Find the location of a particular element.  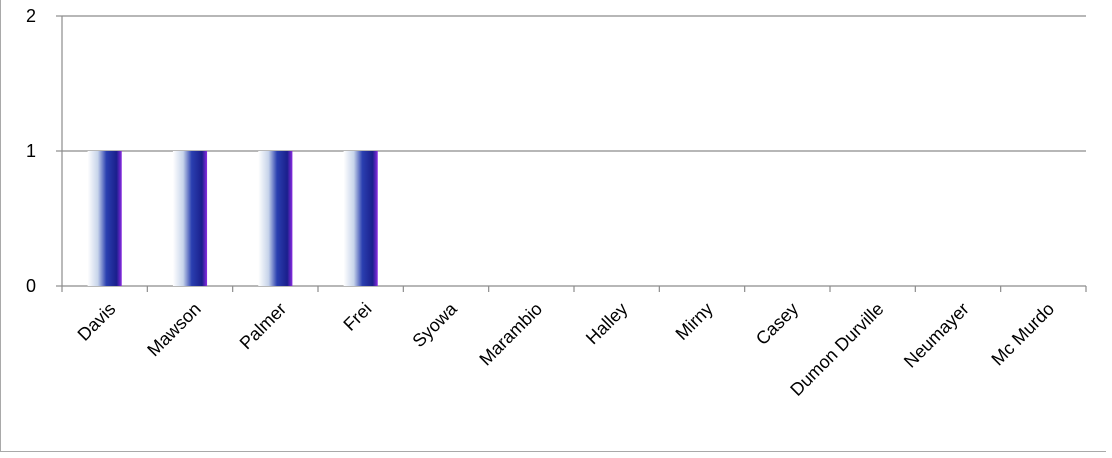

y-tick-labels: 0 1 2 is located at coordinates (31, 151).